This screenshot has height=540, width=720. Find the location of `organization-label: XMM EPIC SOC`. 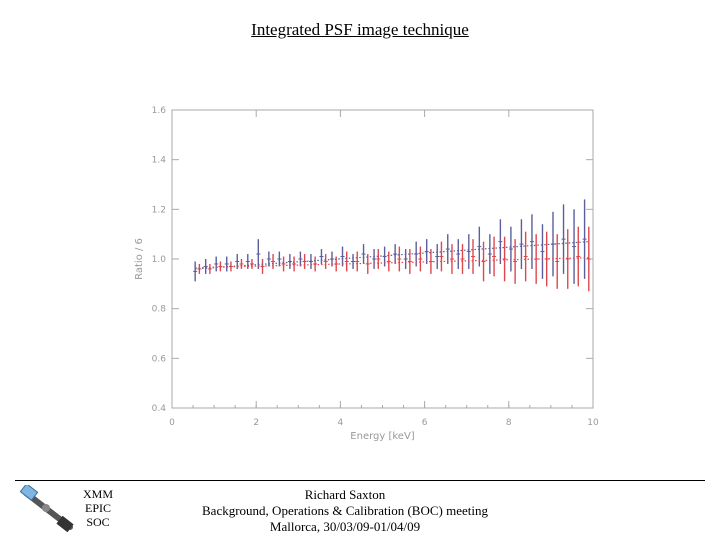

organization-label: XMM EPIC SOC is located at coordinates (98, 508).